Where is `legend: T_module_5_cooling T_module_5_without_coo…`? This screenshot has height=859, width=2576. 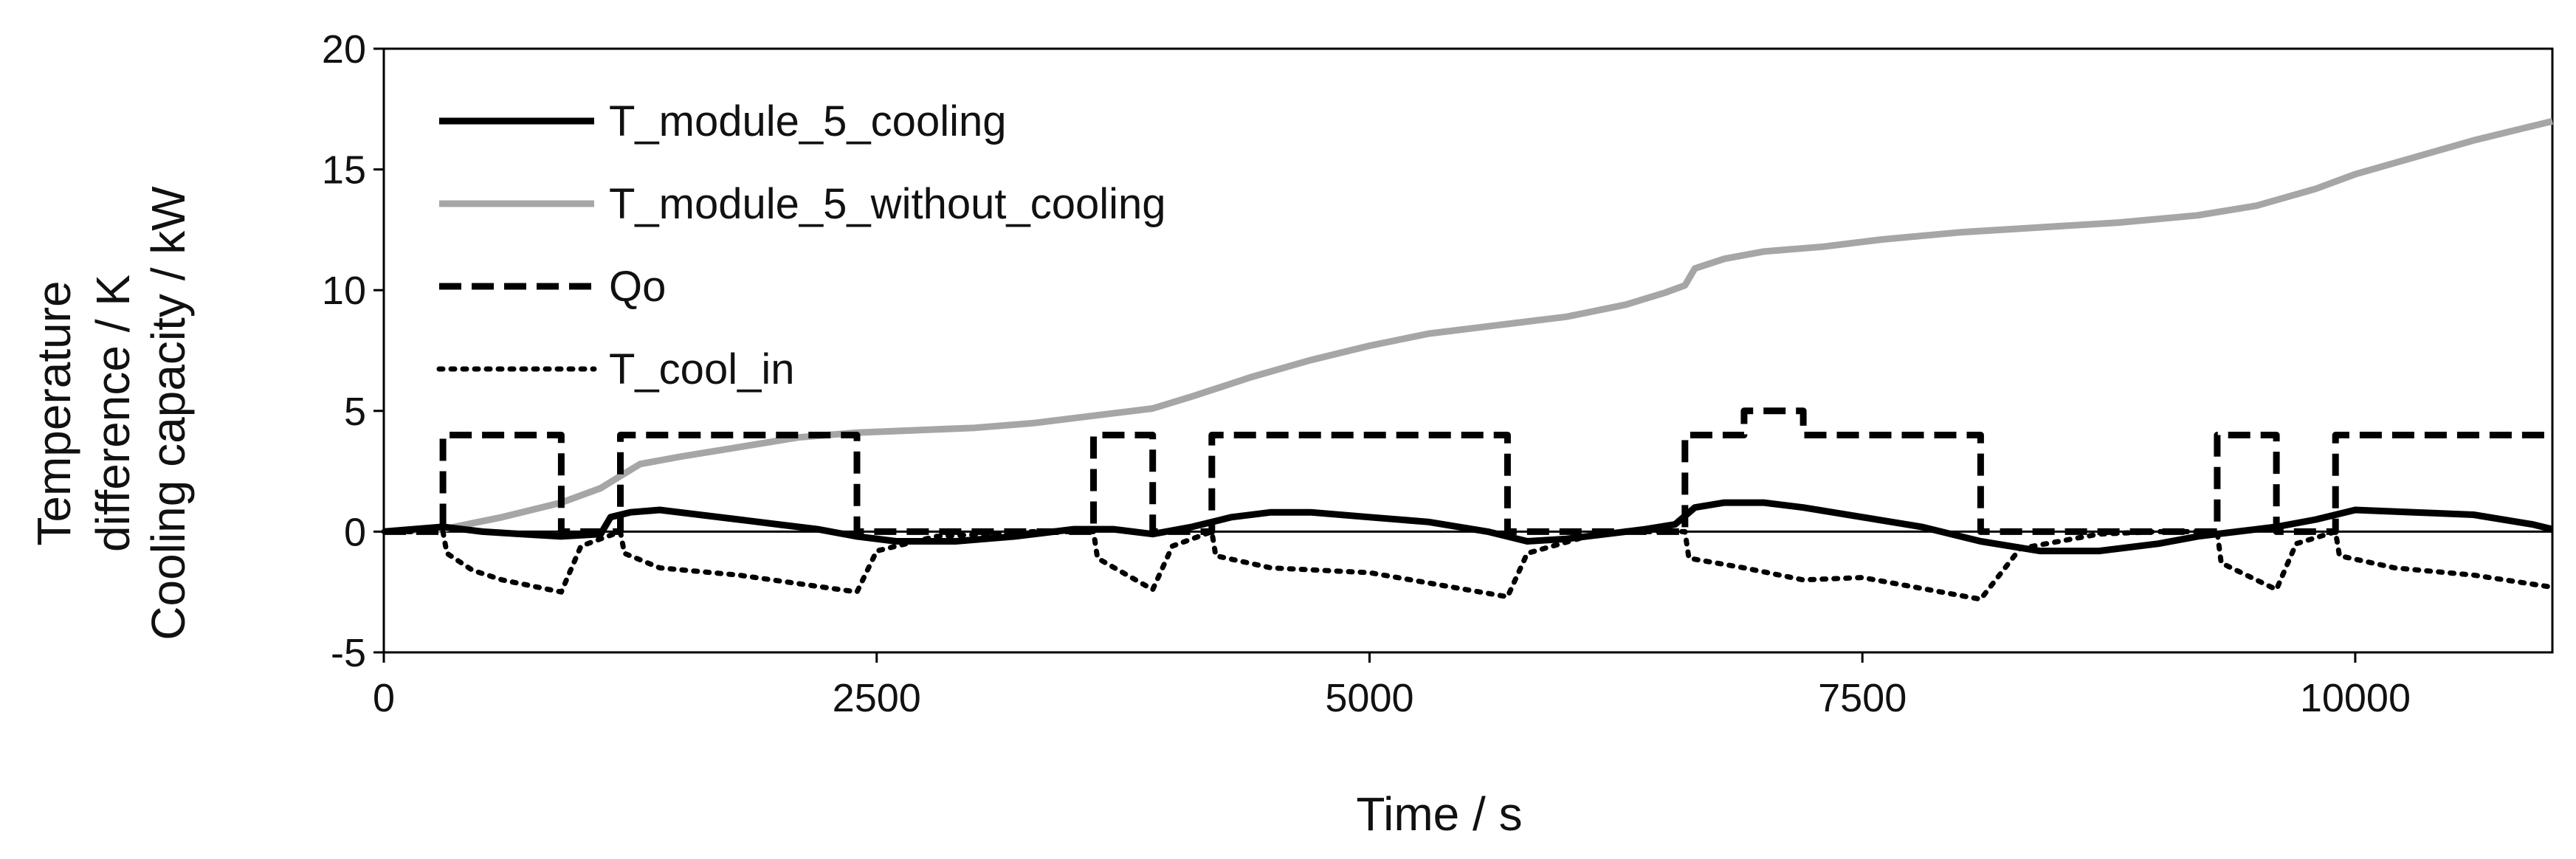 legend: T_module_5_cooling T_module_5_without_coo… is located at coordinates (801, 245).